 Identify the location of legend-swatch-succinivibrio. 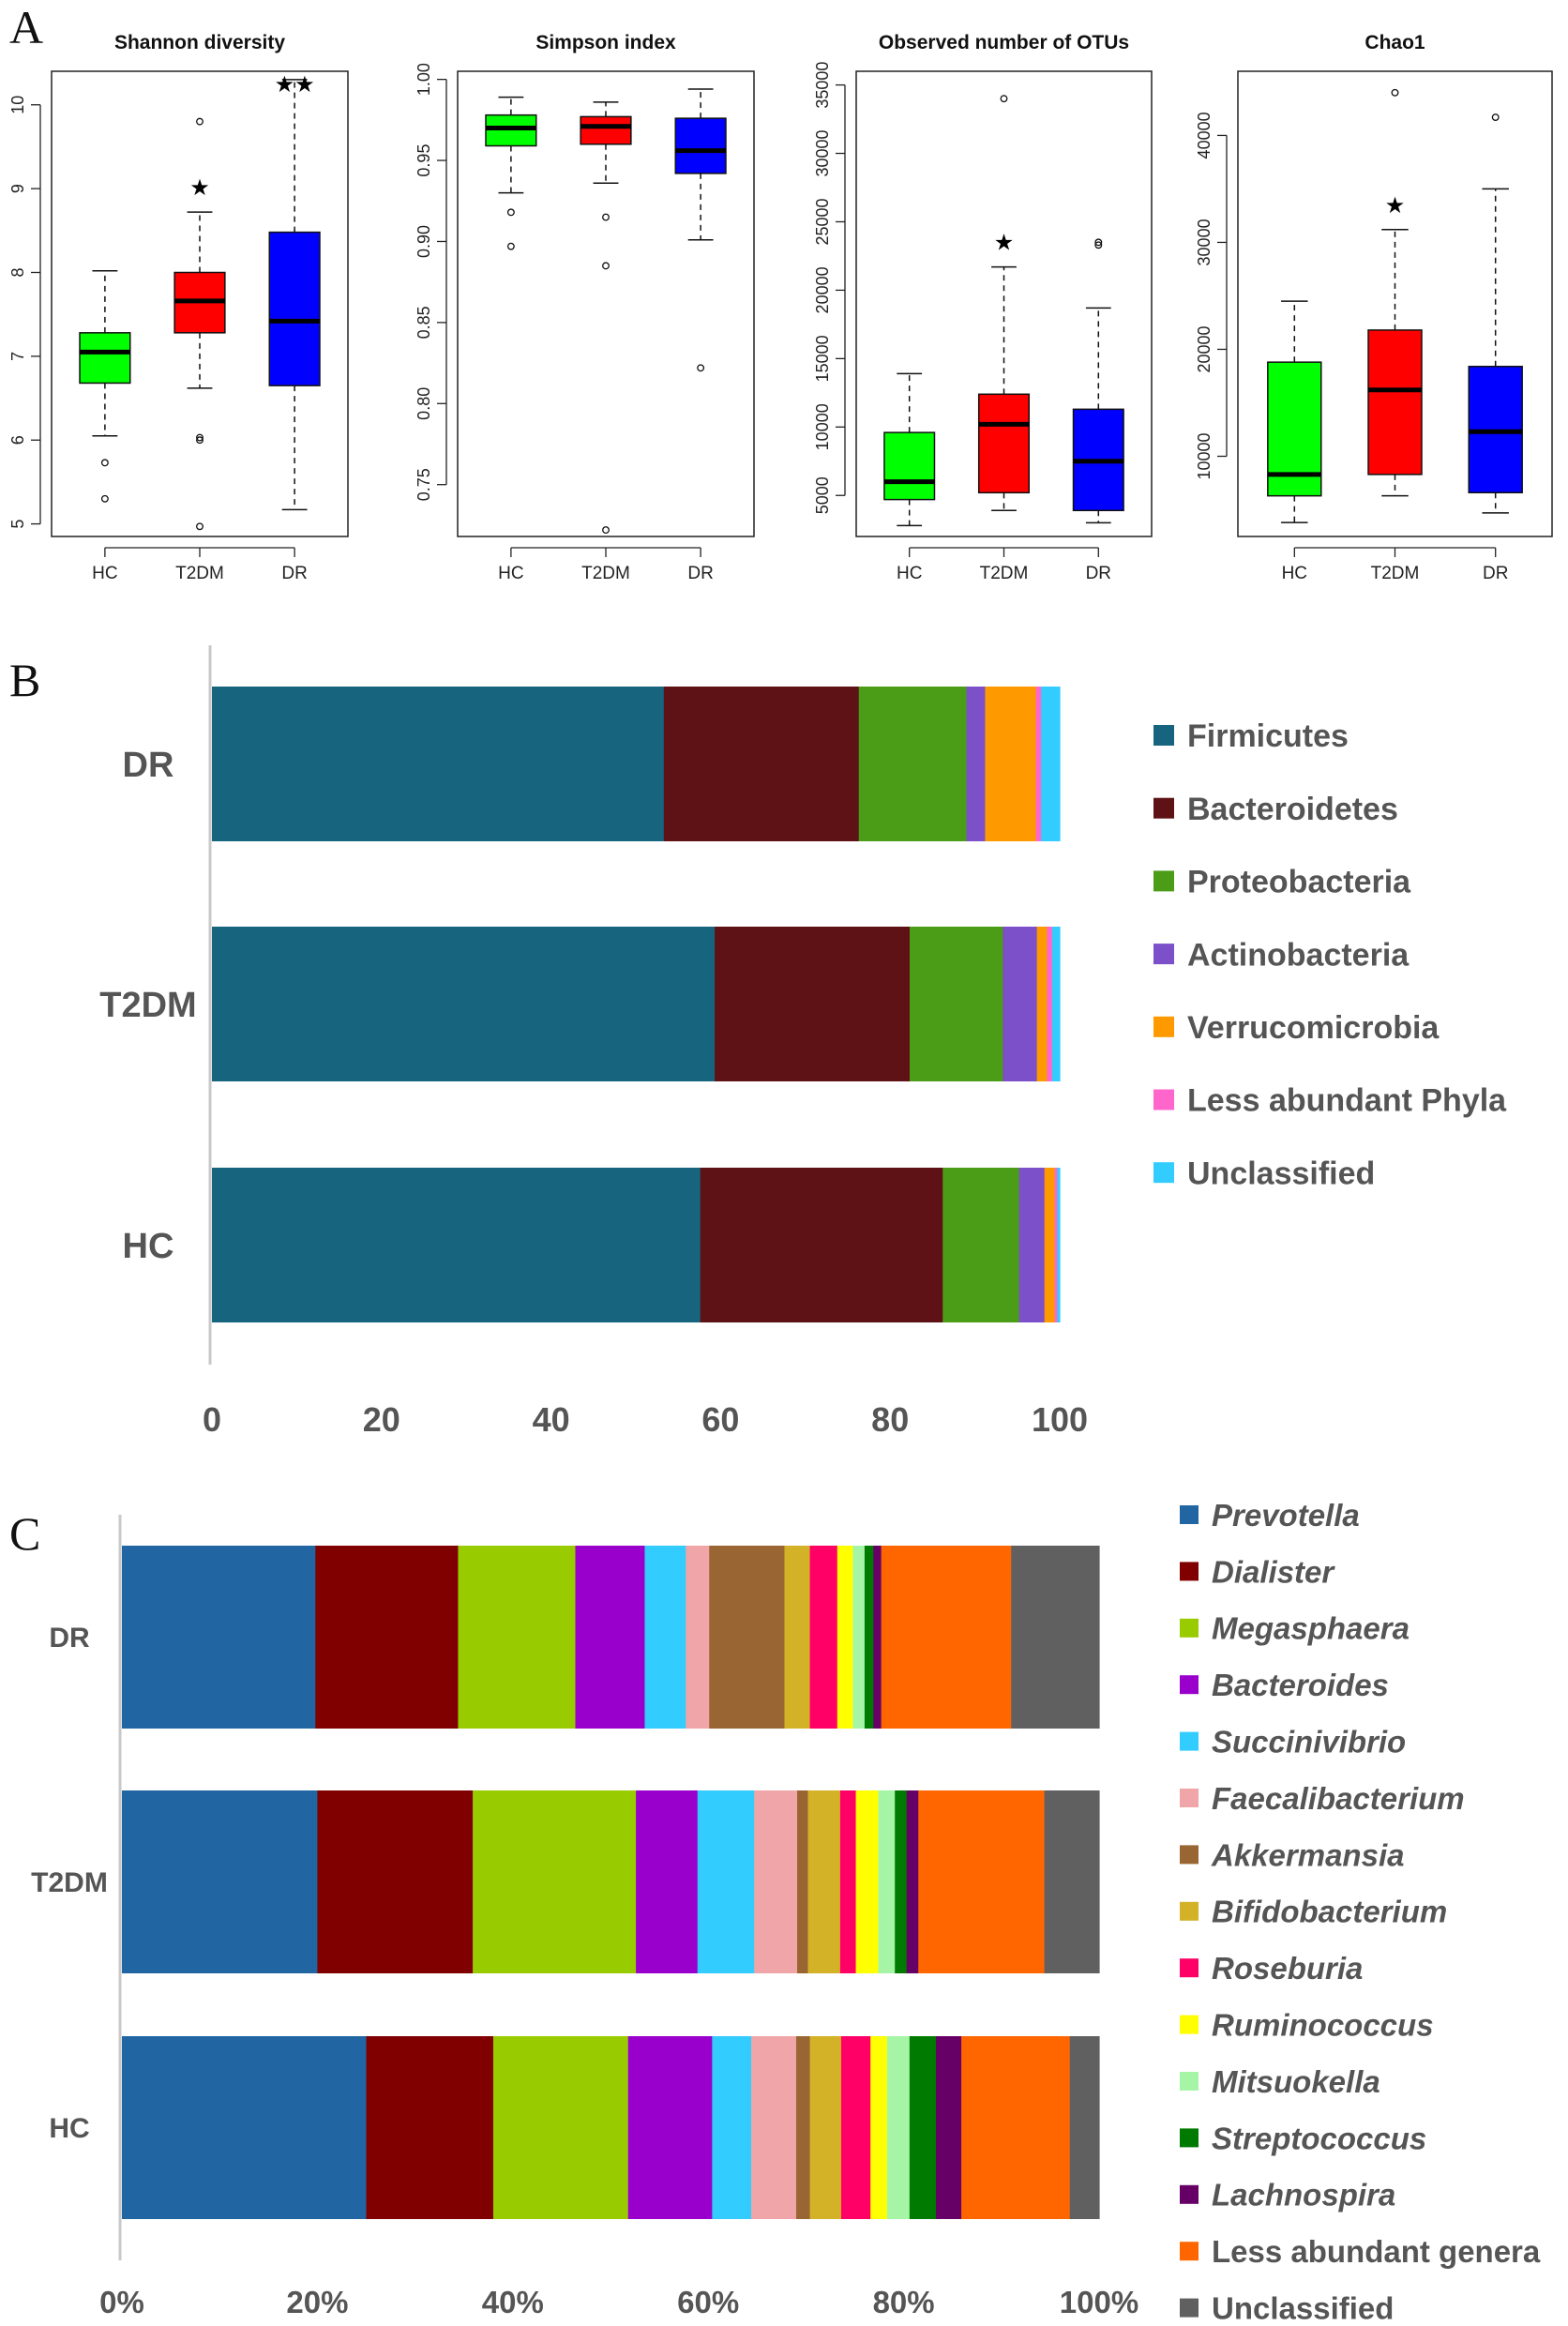
(1189, 1741).